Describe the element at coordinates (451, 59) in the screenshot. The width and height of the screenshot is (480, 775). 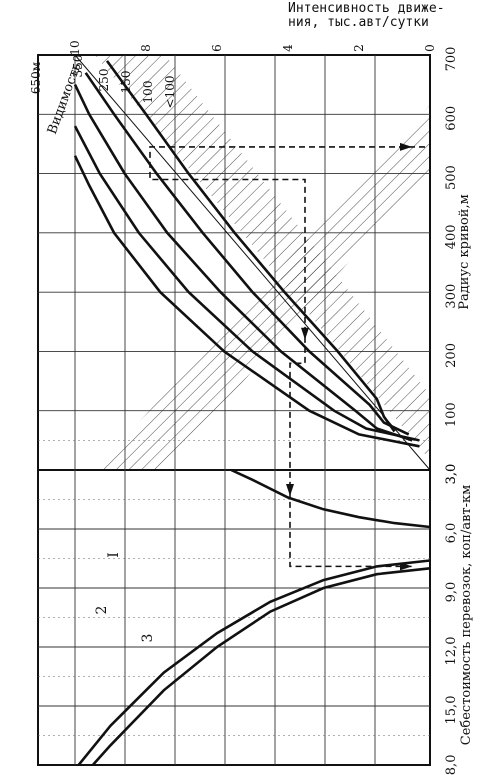
I see `radius-tick-label: 700` at that location.